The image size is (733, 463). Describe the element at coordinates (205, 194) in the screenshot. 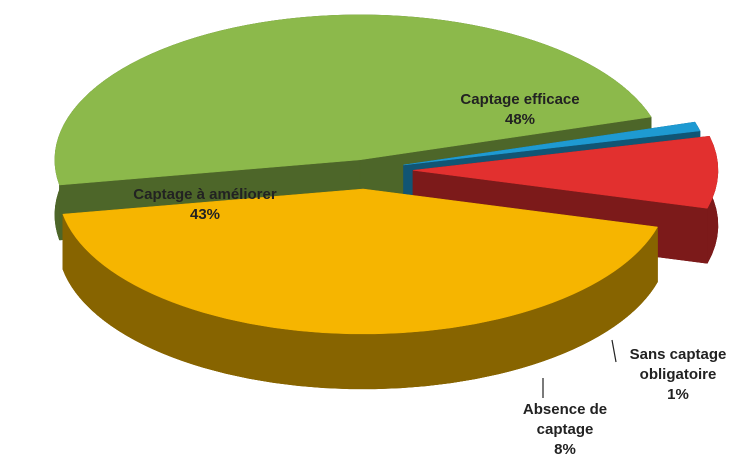

I see `slice-name: Captage à améliorer` at that location.